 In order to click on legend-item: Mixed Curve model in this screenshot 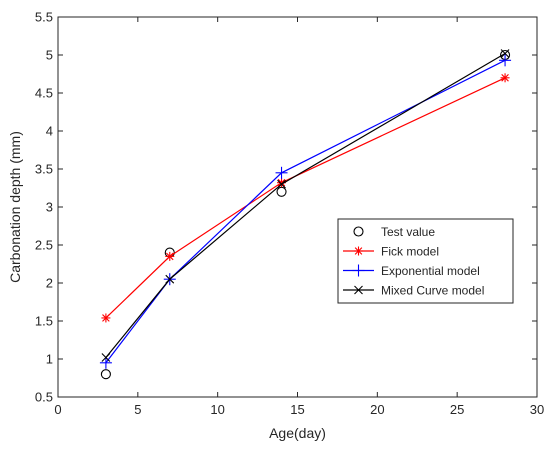, I will do `click(413, 290)`.